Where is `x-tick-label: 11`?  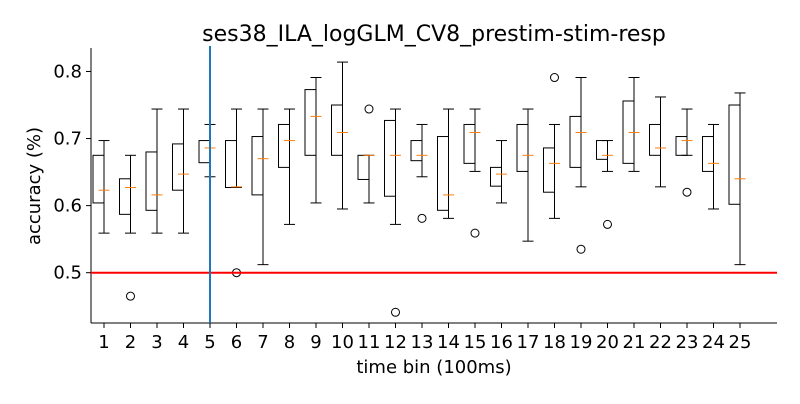
x-tick-label: 11 is located at coordinates (369, 342).